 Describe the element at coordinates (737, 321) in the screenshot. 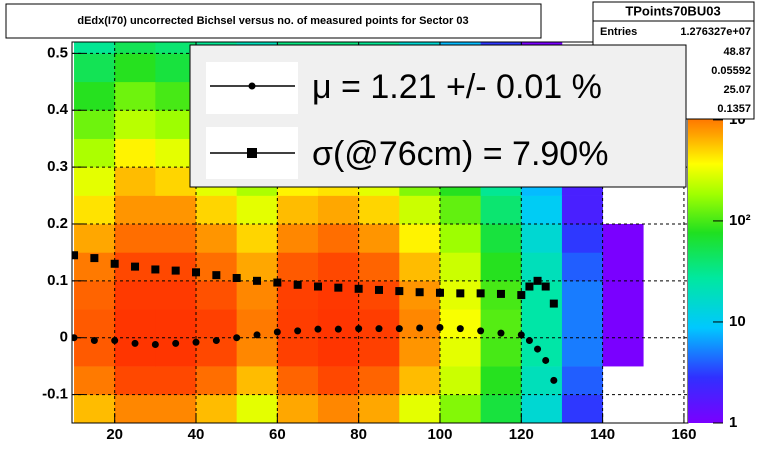

I see `z-tick-label: 10` at that location.